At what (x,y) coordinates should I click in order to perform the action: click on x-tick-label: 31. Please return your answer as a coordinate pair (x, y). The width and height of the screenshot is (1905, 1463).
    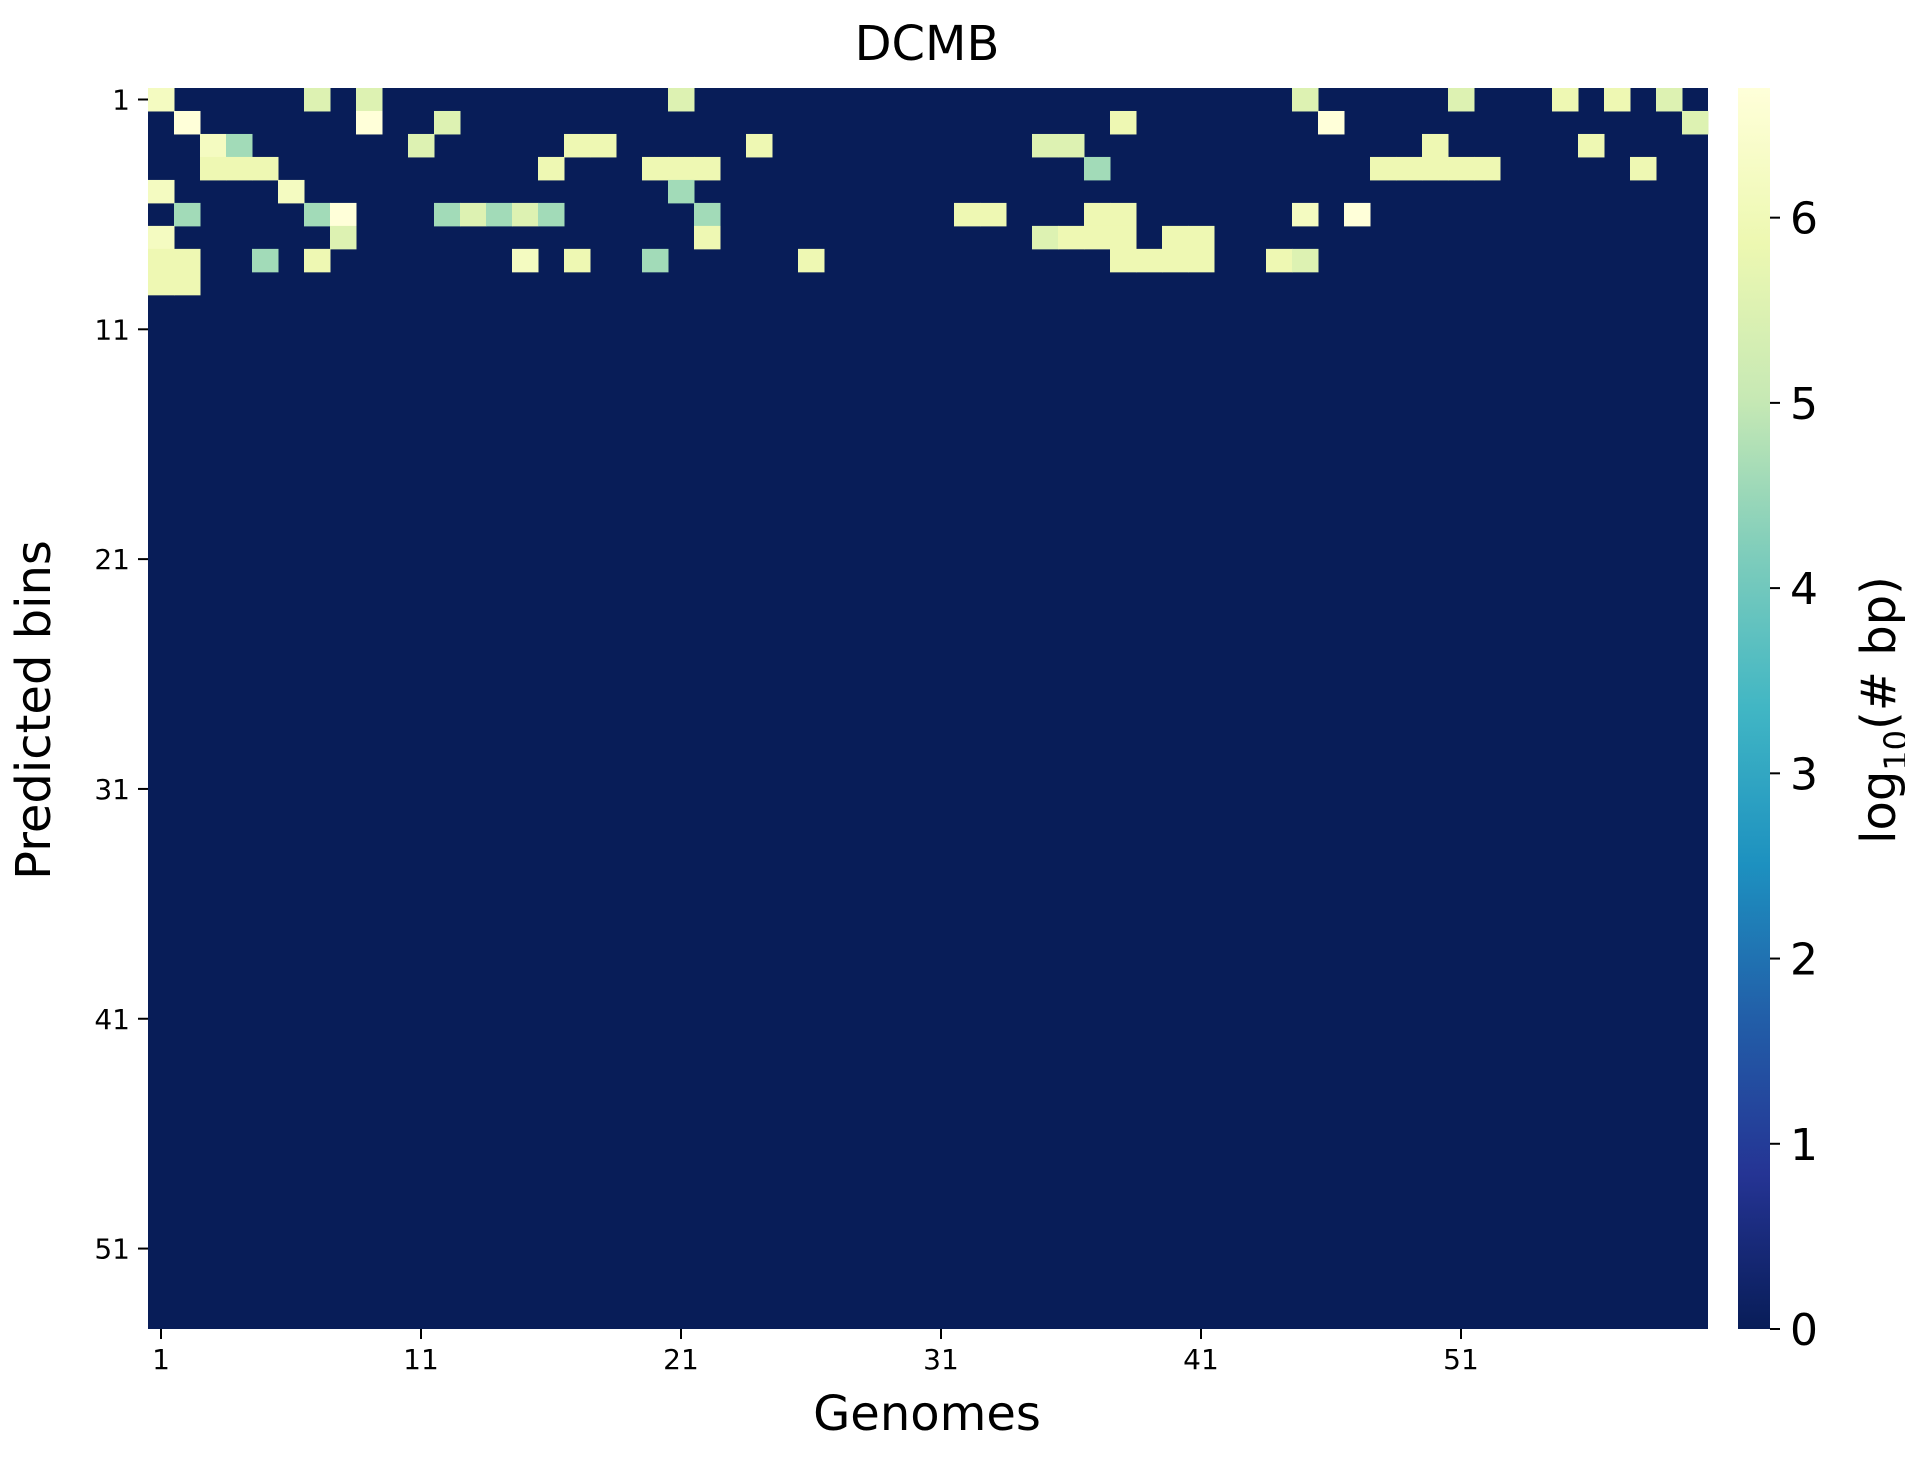
    Looking at the image, I should click on (941, 1359).